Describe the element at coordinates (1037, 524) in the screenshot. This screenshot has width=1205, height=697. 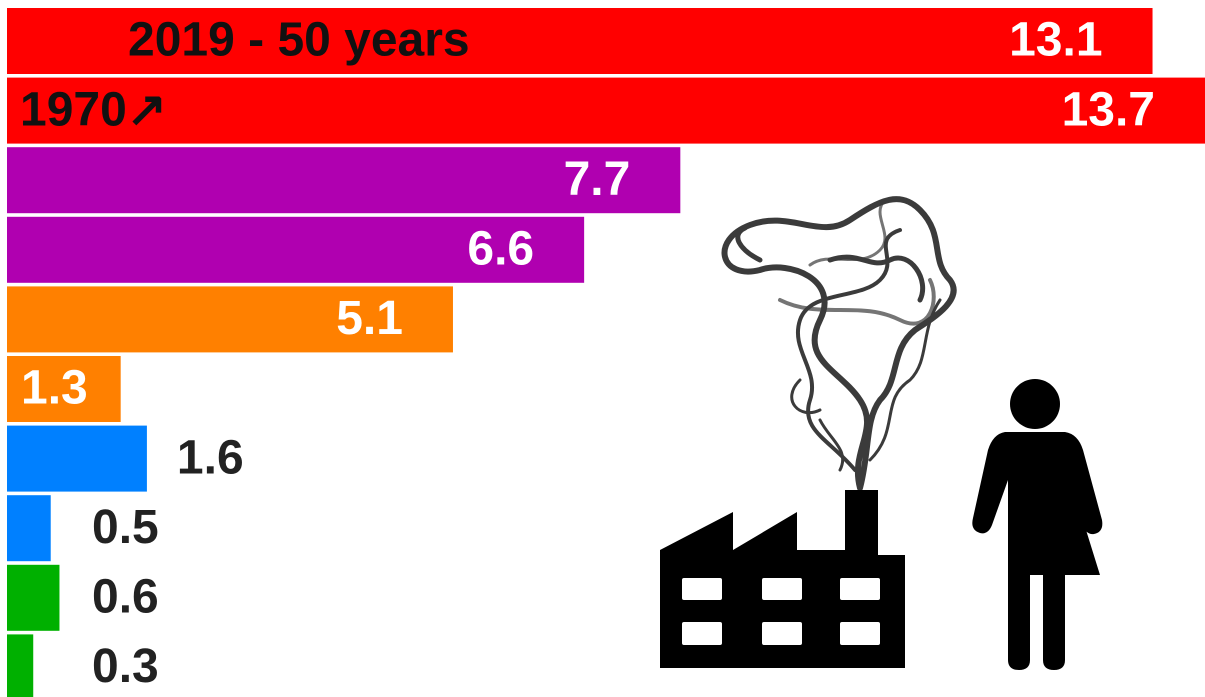
I see `woman-icon` at that location.